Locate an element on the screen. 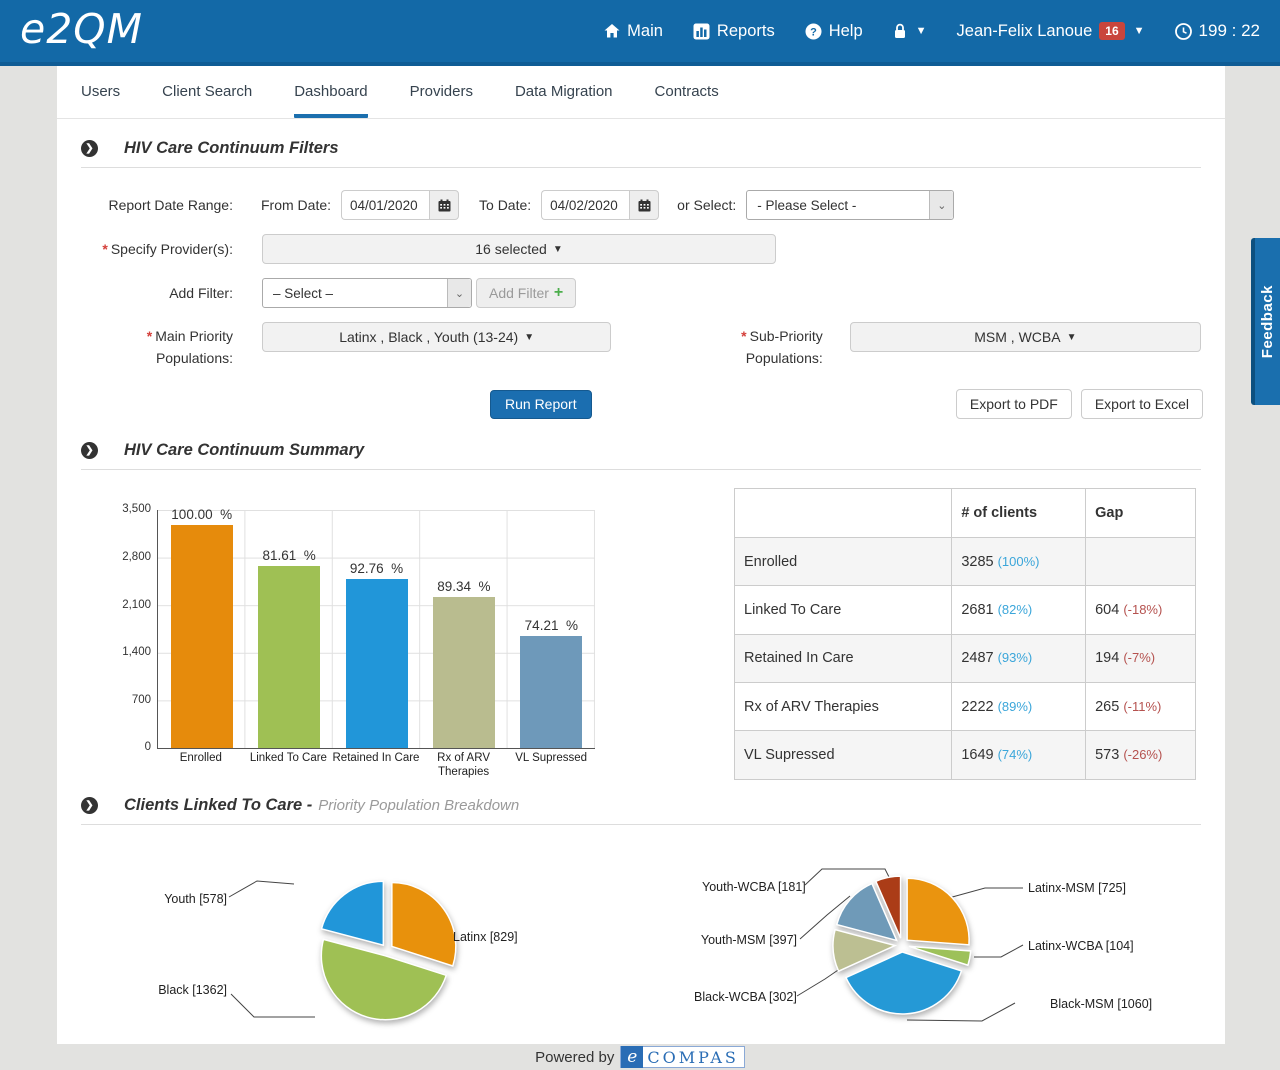  tab-data-migration: Data Migration is located at coordinates (563, 91).